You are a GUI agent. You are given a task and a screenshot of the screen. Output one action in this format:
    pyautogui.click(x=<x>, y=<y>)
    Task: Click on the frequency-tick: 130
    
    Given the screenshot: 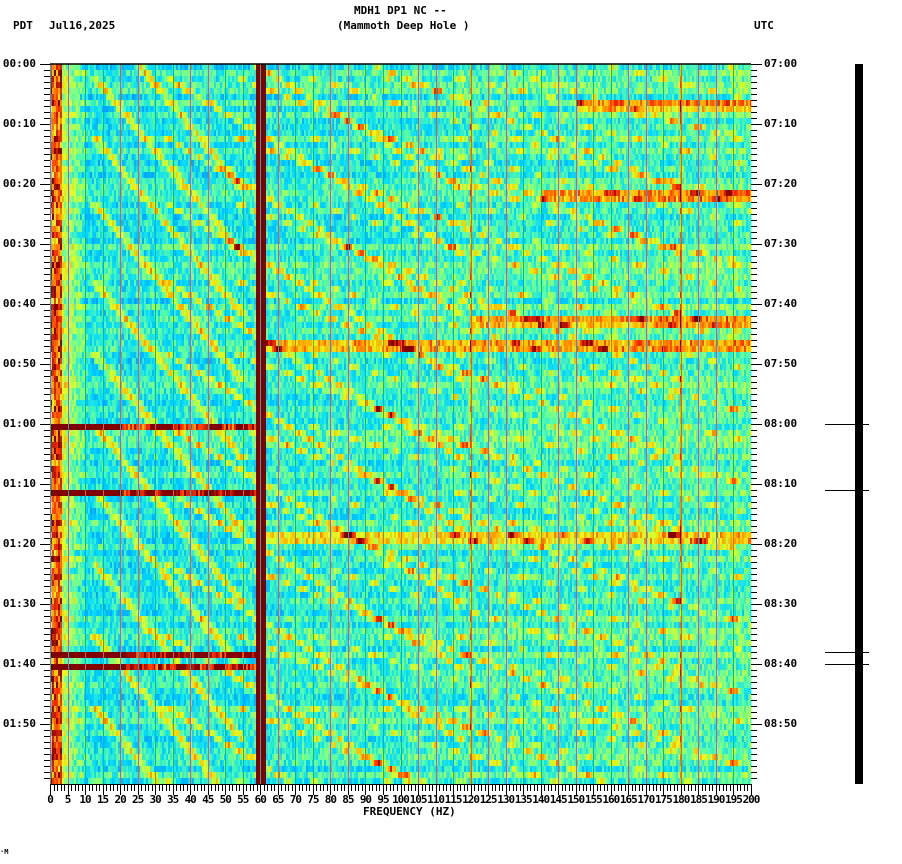 What is the action you would take?
    pyautogui.click(x=506, y=799)
    